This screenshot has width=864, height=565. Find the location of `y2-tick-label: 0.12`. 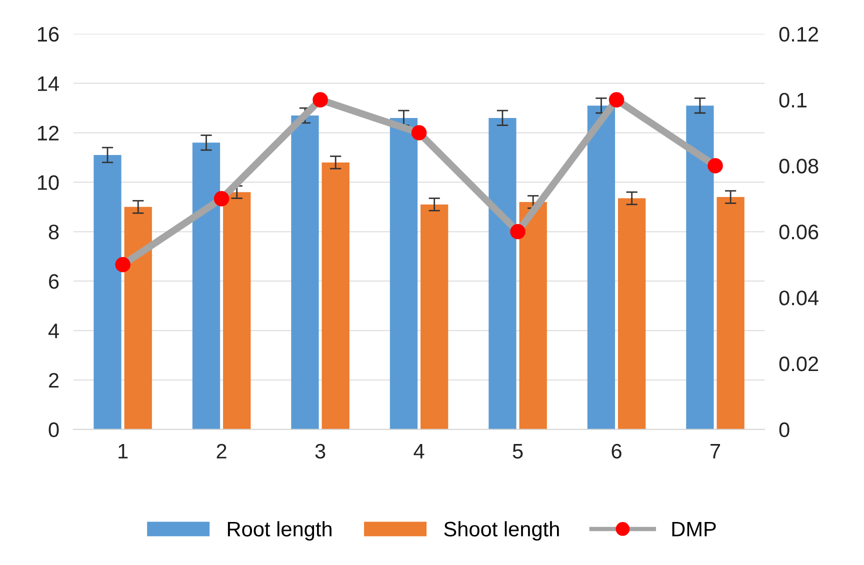

y2-tick-label: 0.12 is located at coordinates (798, 34).